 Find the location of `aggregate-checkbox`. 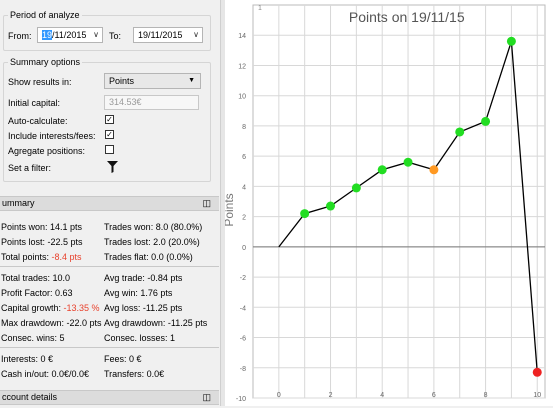

aggregate-checkbox is located at coordinates (109, 149).